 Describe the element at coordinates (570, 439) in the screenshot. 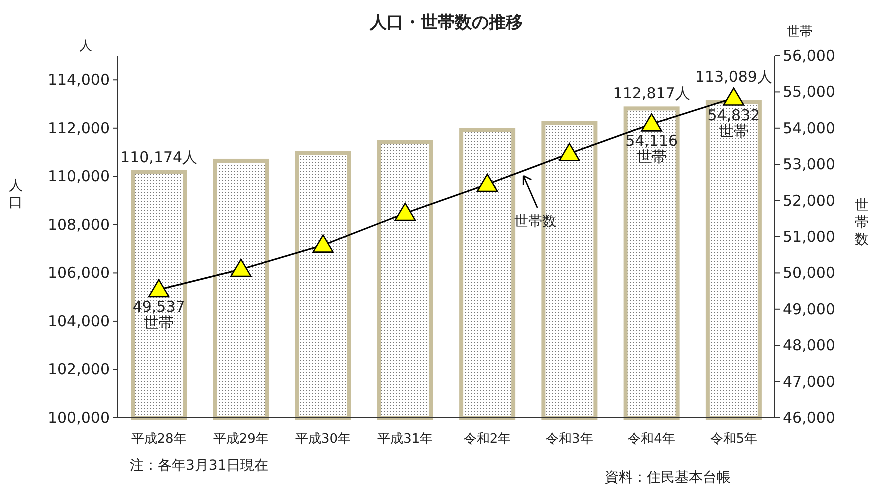

I see `x-tick-label: 令和3年` at that location.